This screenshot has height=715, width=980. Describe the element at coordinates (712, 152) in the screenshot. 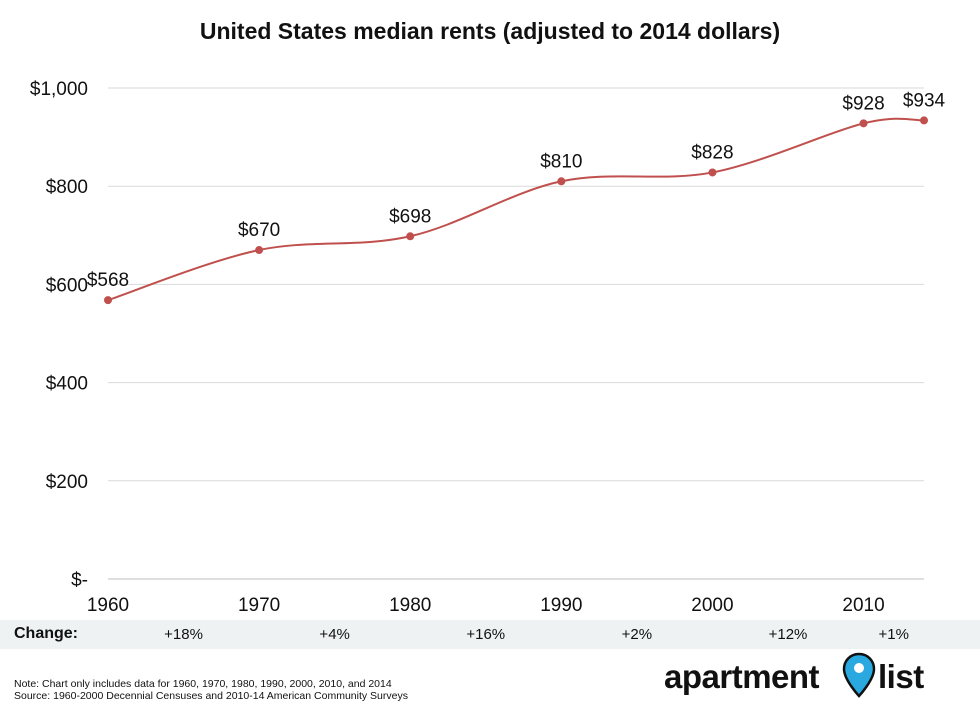

I see `data-label: $828` at that location.